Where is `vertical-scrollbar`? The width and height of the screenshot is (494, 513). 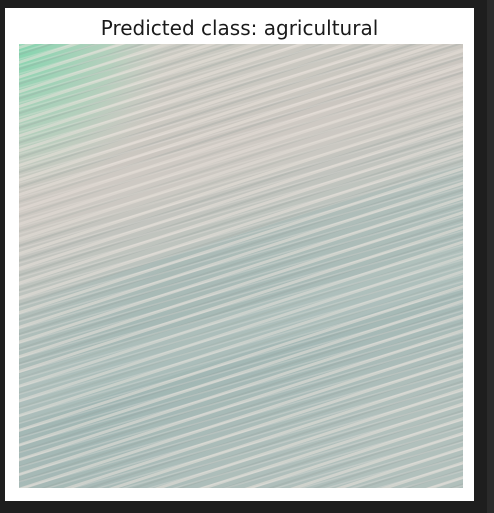
vertical-scrollbar is located at coordinates (490, 256).